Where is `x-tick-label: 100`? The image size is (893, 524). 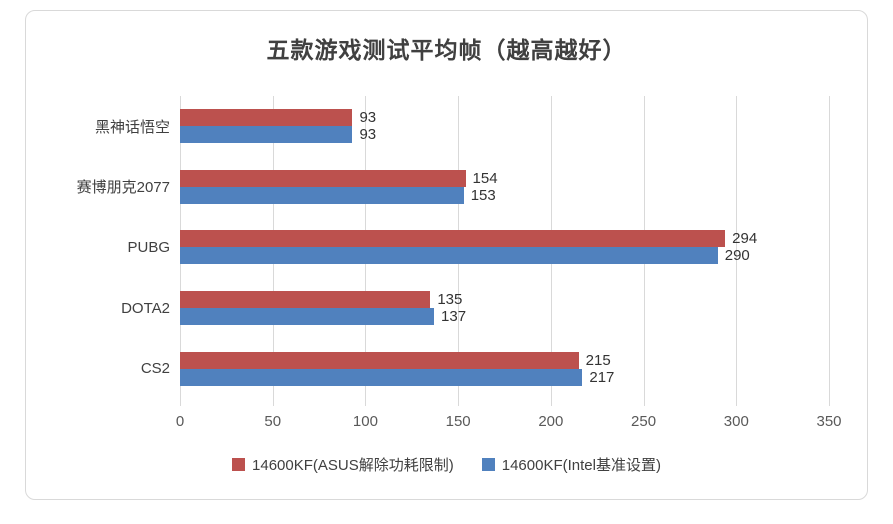
x-tick-label: 100 is located at coordinates (365, 421).